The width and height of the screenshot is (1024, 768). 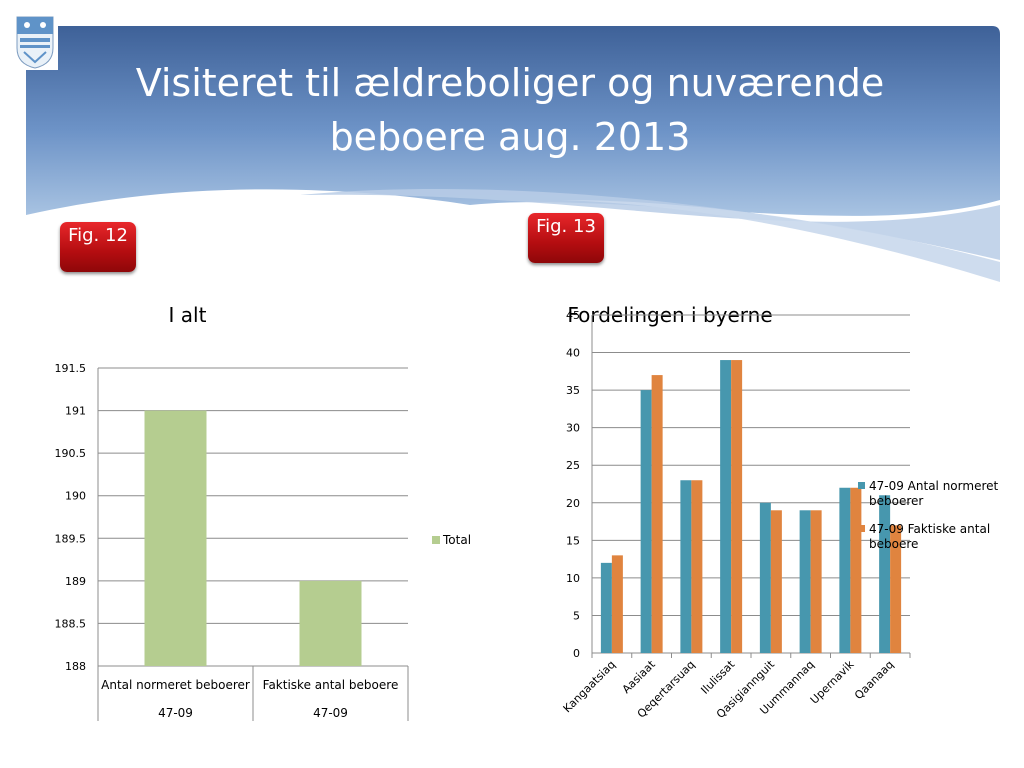 I want to click on x-category-label: Upernavik, so click(x=832, y=681).